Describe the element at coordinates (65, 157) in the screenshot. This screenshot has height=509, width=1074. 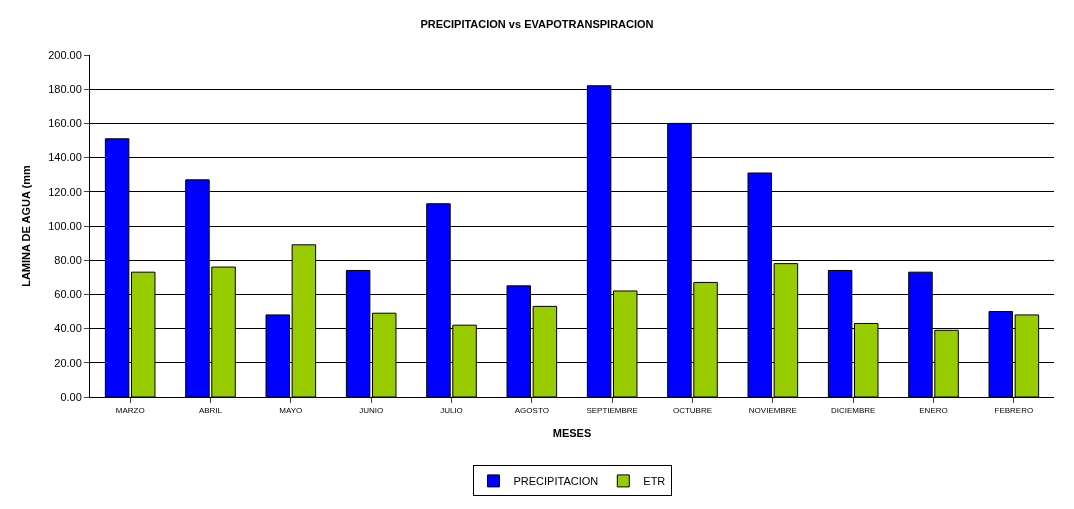
I see `y-tick-label: 140.00` at that location.